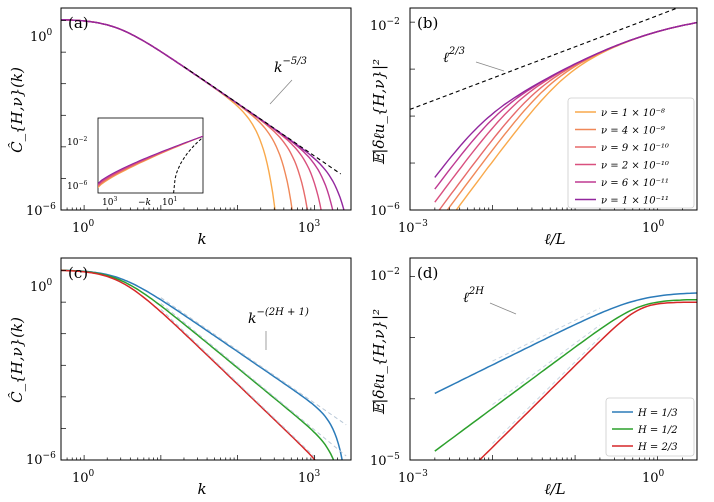 The height and width of the screenshot is (502, 714). I want to click on panel-d-xtick-right: 100, so click(653, 477).